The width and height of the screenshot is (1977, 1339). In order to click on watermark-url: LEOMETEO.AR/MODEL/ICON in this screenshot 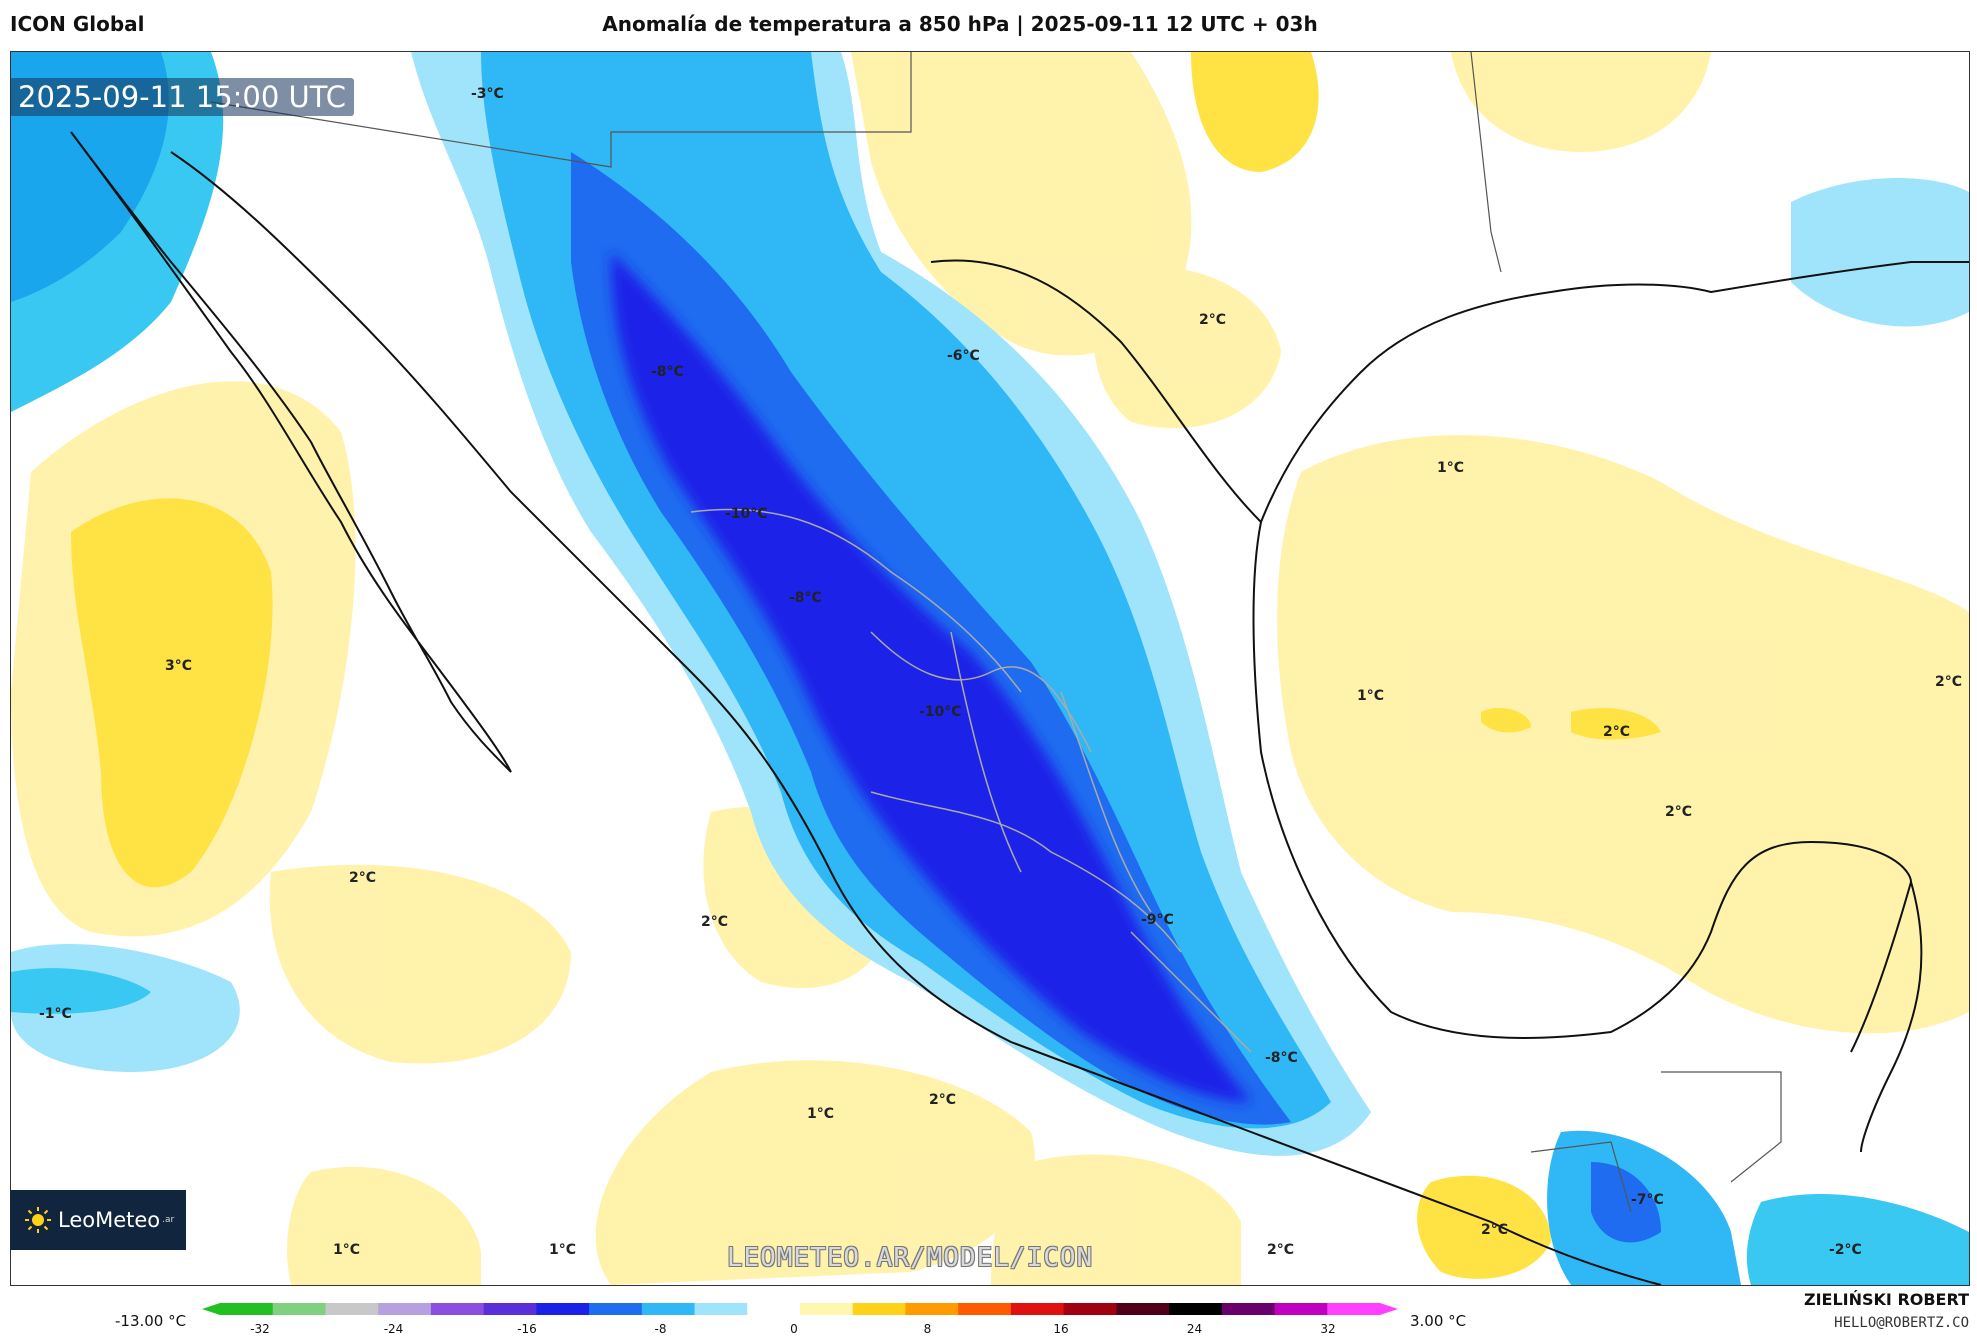, I will do `click(910, 1258)`.